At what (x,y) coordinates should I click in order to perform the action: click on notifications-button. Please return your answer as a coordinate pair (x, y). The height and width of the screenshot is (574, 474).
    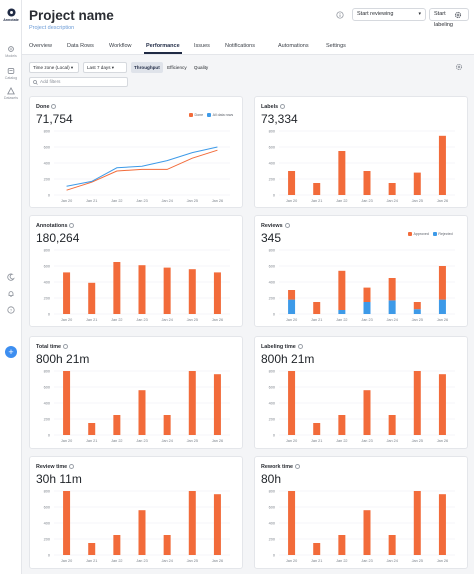
    Looking at the image, I should click on (11, 294).